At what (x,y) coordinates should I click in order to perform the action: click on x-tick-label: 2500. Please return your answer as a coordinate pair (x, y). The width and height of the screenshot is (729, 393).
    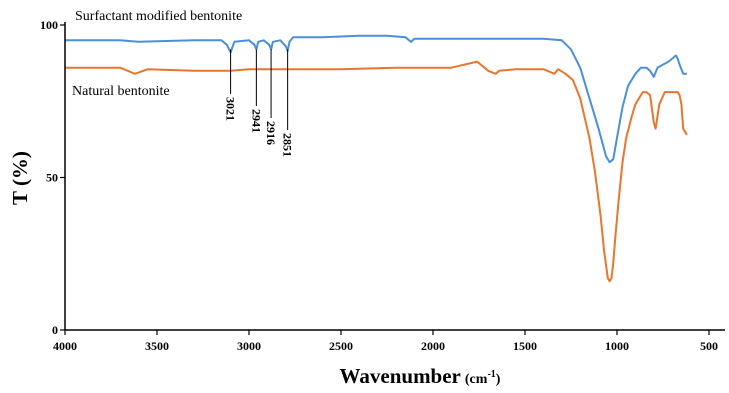
    Looking at the image, I should click on (341, 346).